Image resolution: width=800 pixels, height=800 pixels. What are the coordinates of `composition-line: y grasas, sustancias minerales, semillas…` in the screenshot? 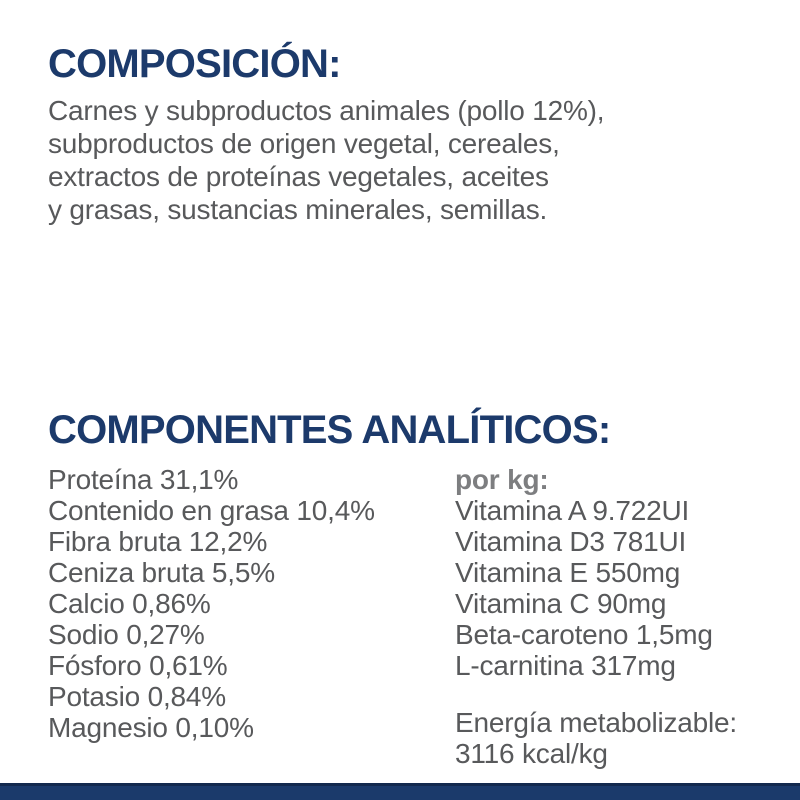 It's located at (298, 209).